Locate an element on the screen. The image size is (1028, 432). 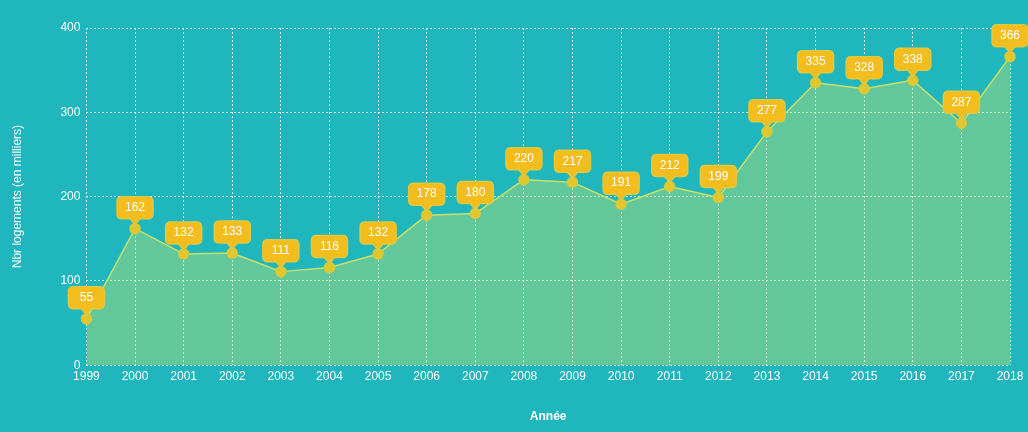
x-tick-label: 2017 is located at coordinates (962, 375).